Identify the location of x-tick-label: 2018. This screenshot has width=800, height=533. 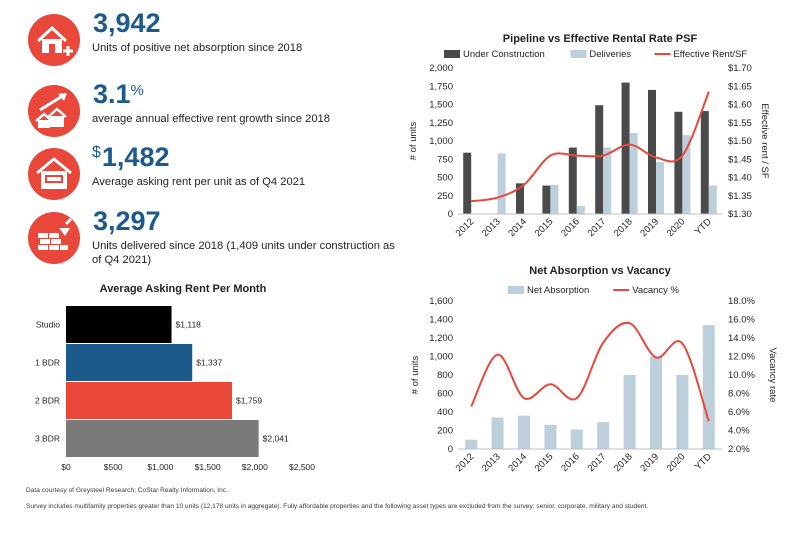
(623, 227).